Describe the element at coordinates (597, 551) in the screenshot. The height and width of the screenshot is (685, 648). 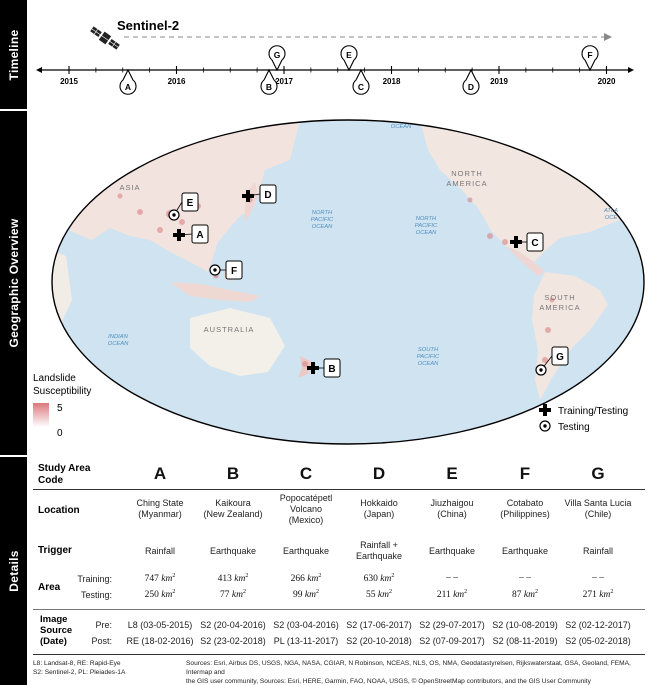
I see `trigger-line: Rainfall` at that location.